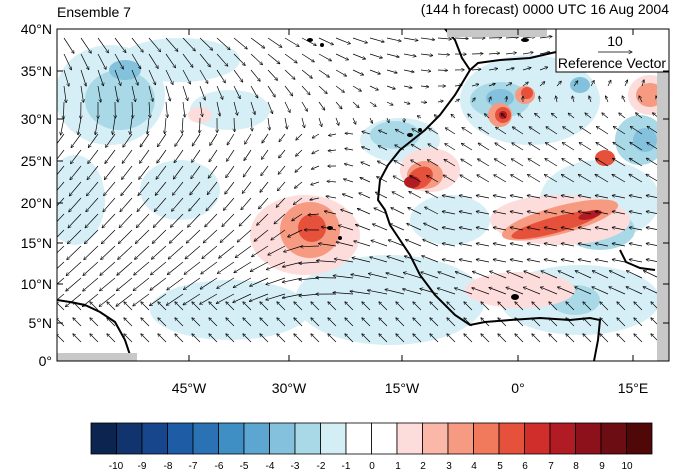 Image resolution: width=673 pixels, height=471 pixels. I want to click on colorbar-label: 10, so click(627, 466).